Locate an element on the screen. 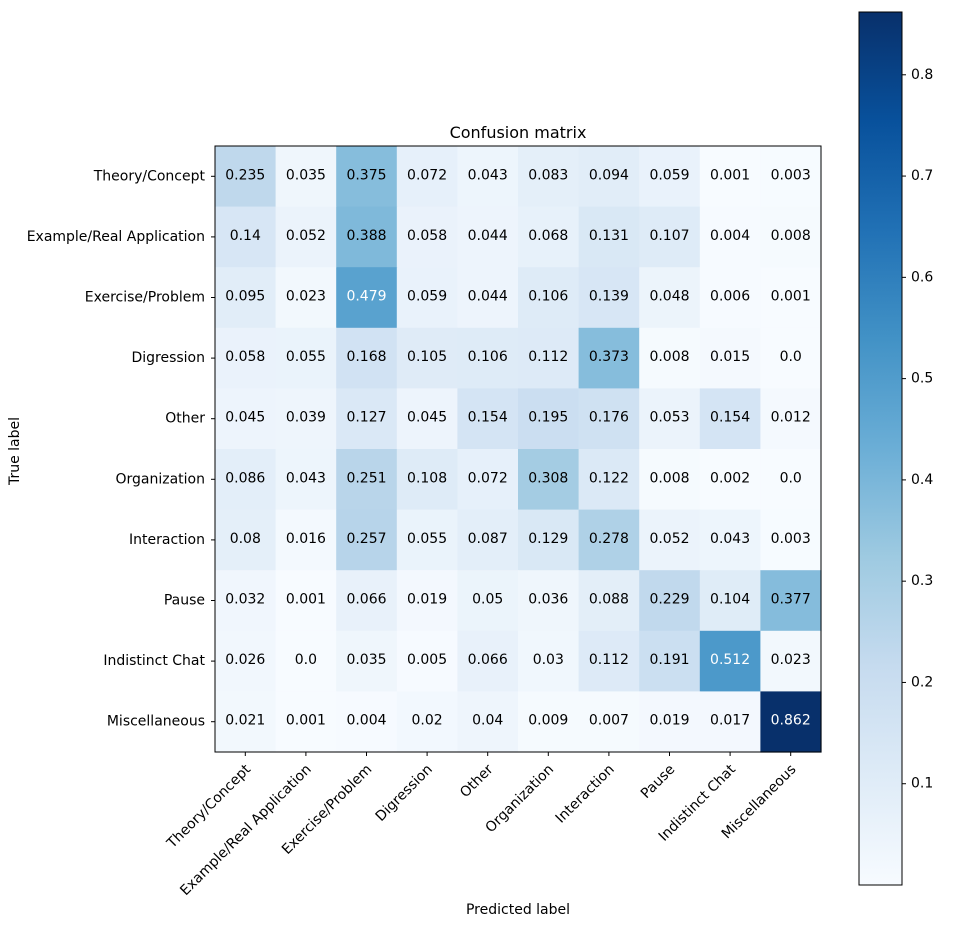 This screenshot has height=938, width=963. heatmap-cell-label: 0.044 is located at coordinates (488, 236).